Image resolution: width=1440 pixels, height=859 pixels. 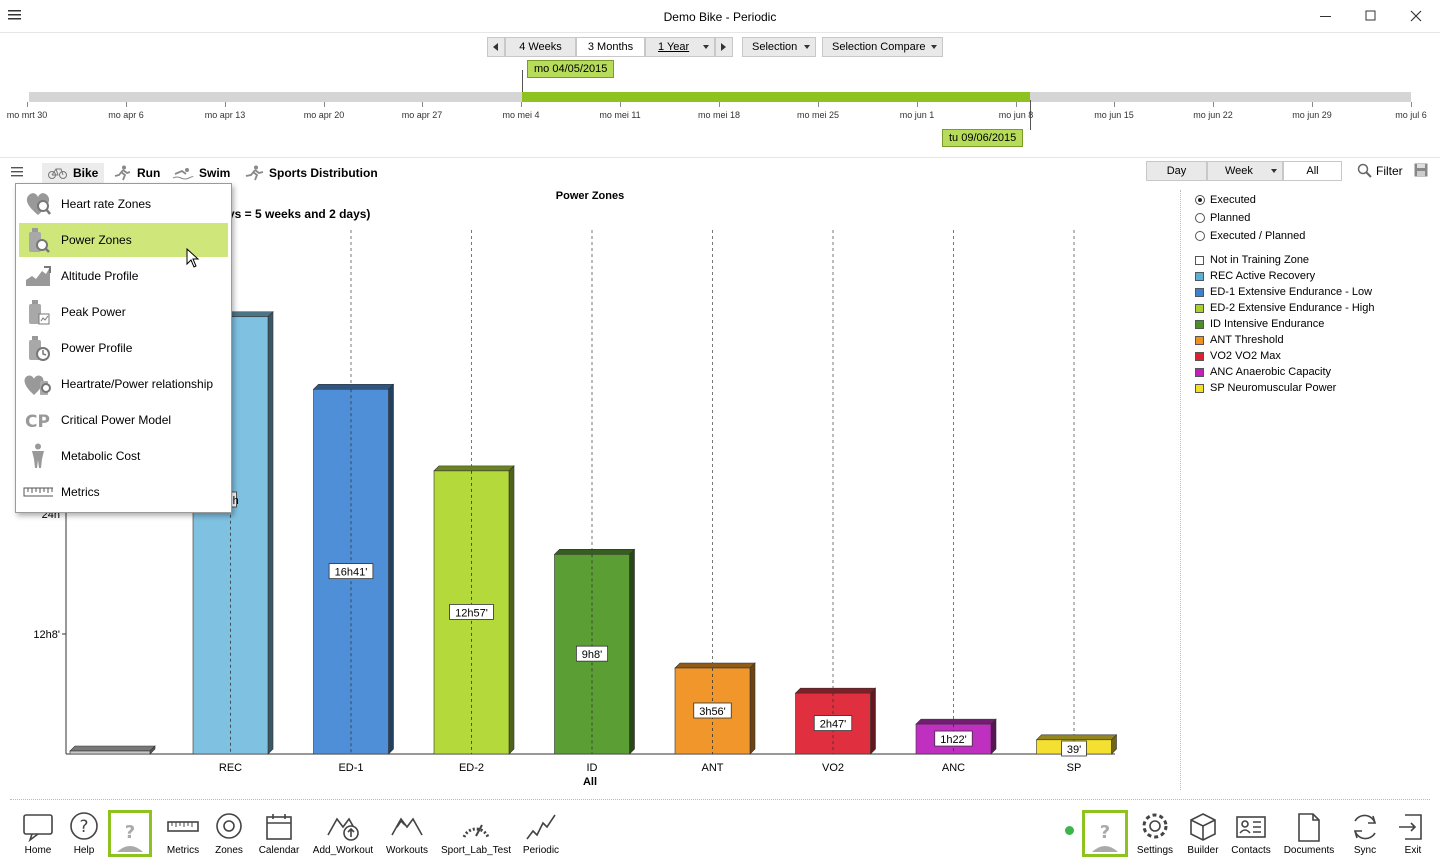 What do you see at coordinates (720, 800) in the screenshot?
I see `divider` at bounding box center [720, 800].